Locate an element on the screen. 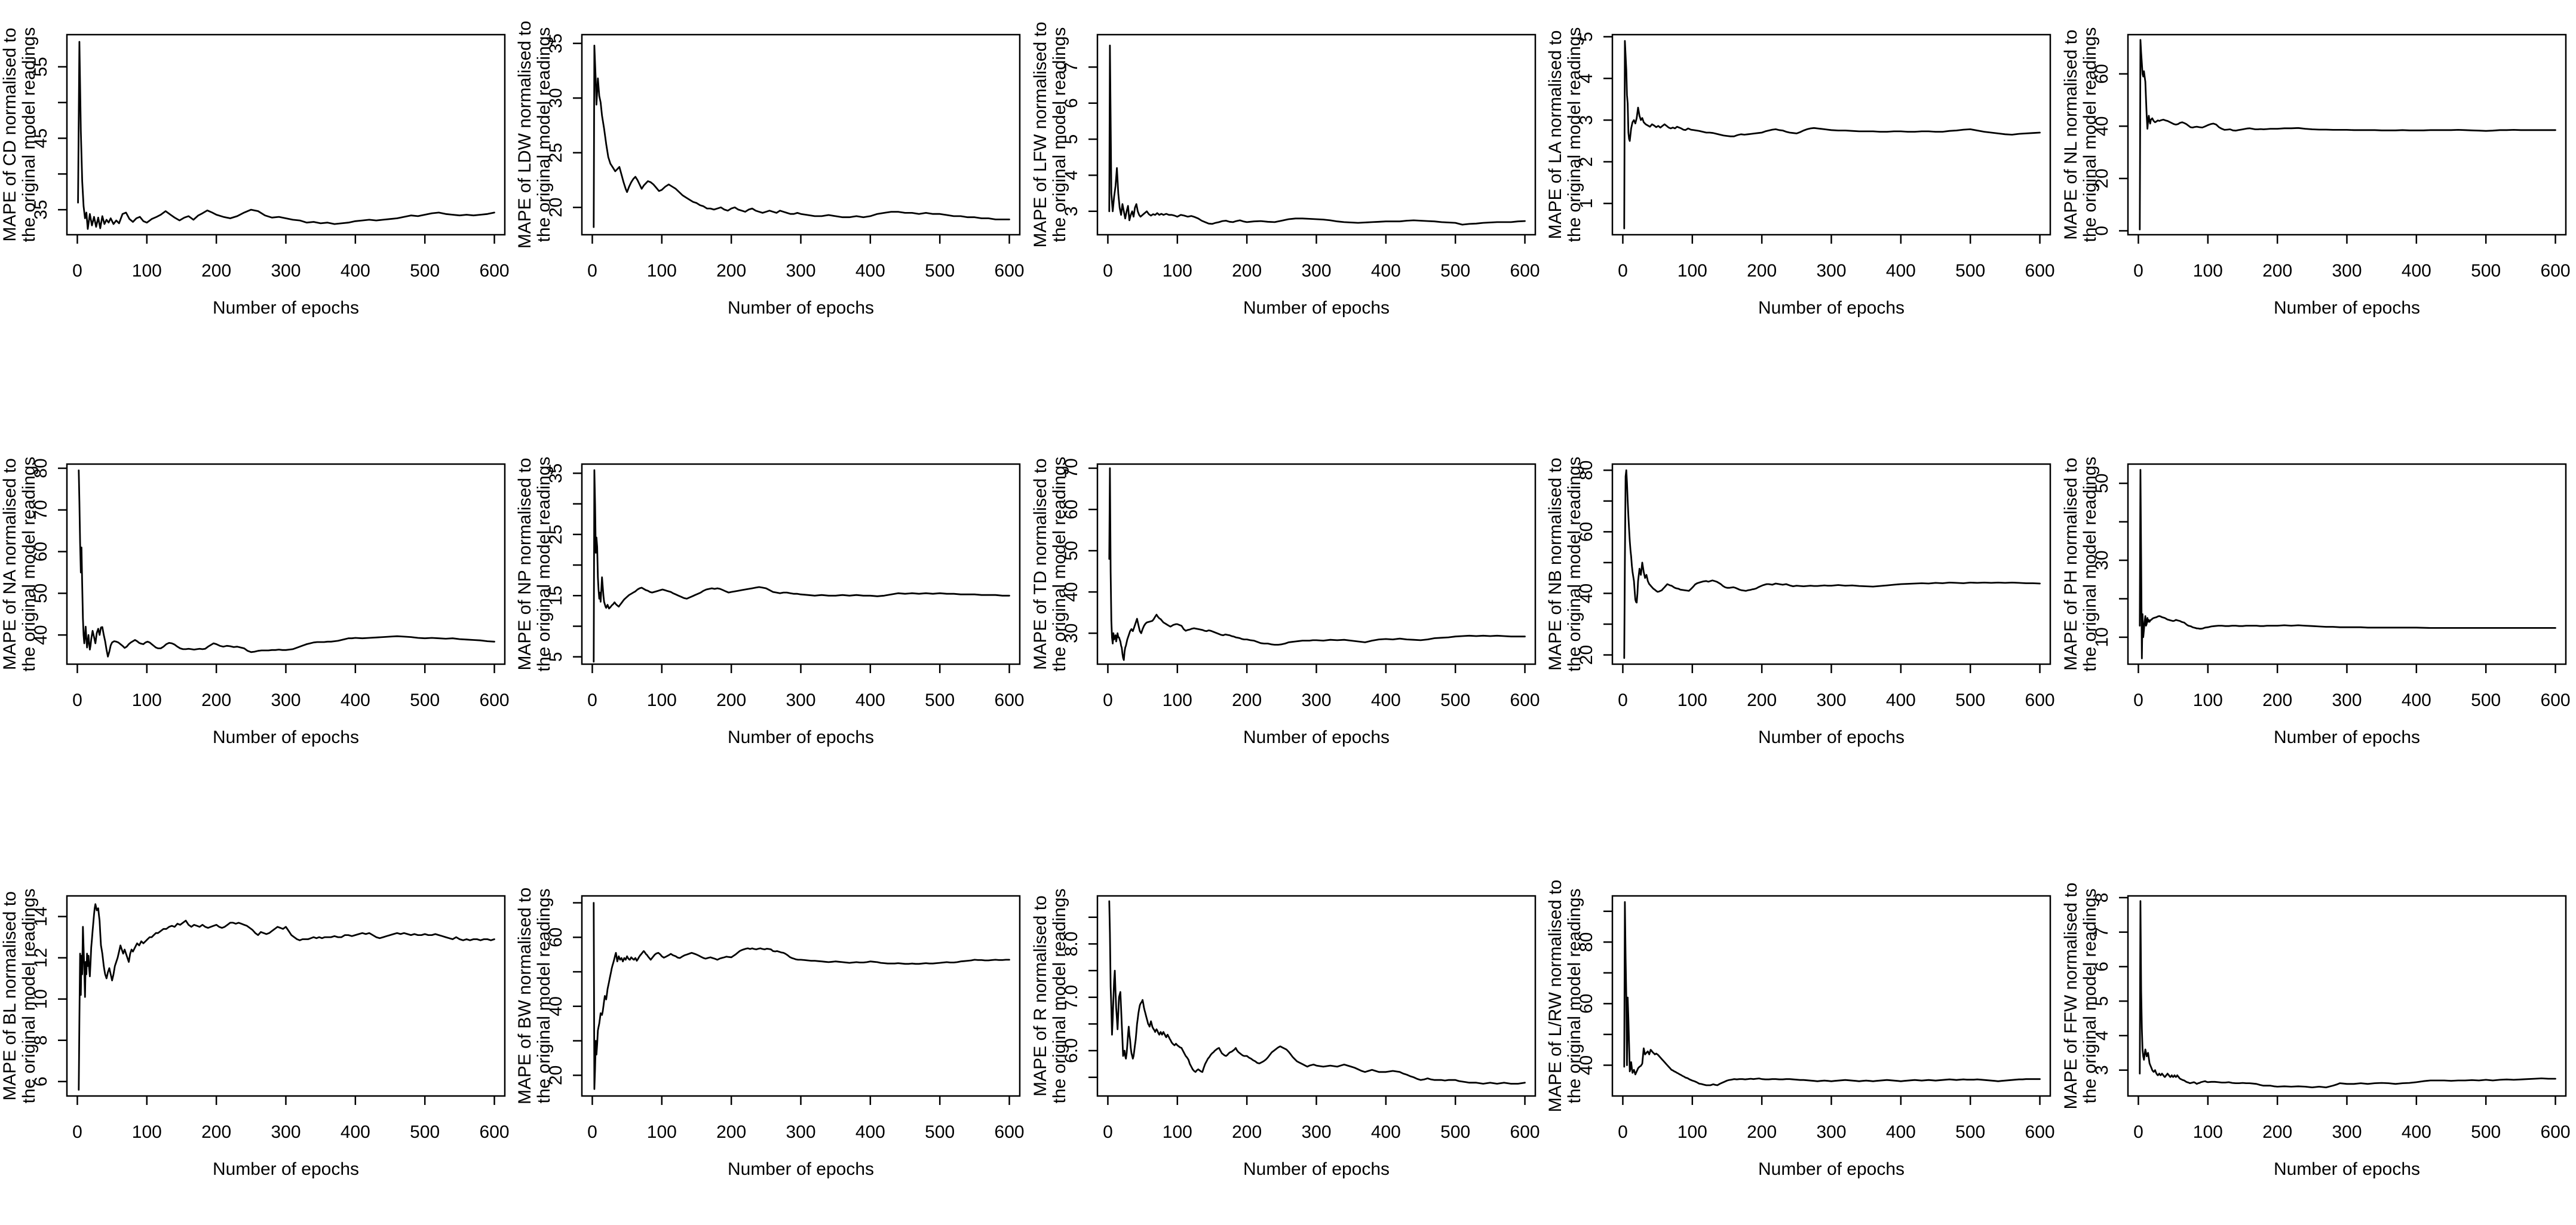 This screenshot has width=2576, height=1225. y-tick-label: 7.0 is located at coordinates (1071, 998).